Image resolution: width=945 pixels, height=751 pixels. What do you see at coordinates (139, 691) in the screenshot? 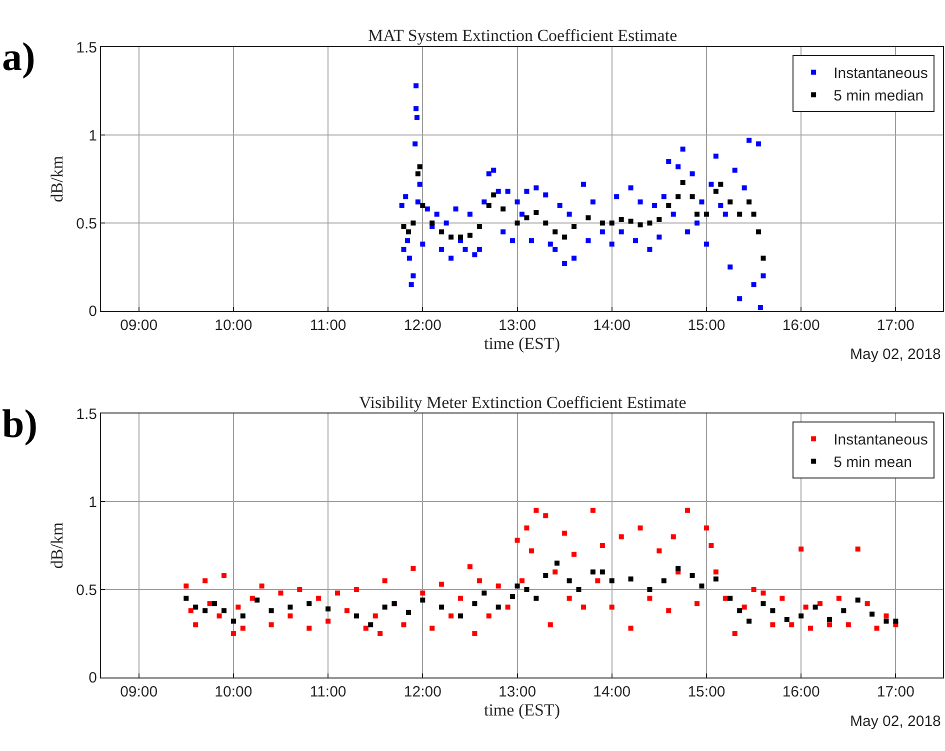
I see `x-tick-label: 09:00` at bounding box center [139, 691].